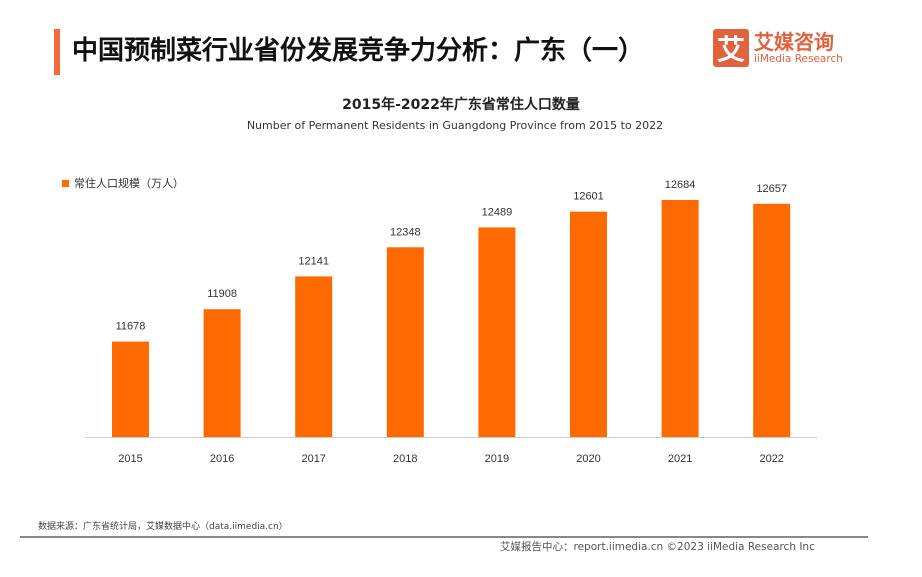 This screenshot has width=922, height=577. I want to click on bar-2020, so click(588, 324).